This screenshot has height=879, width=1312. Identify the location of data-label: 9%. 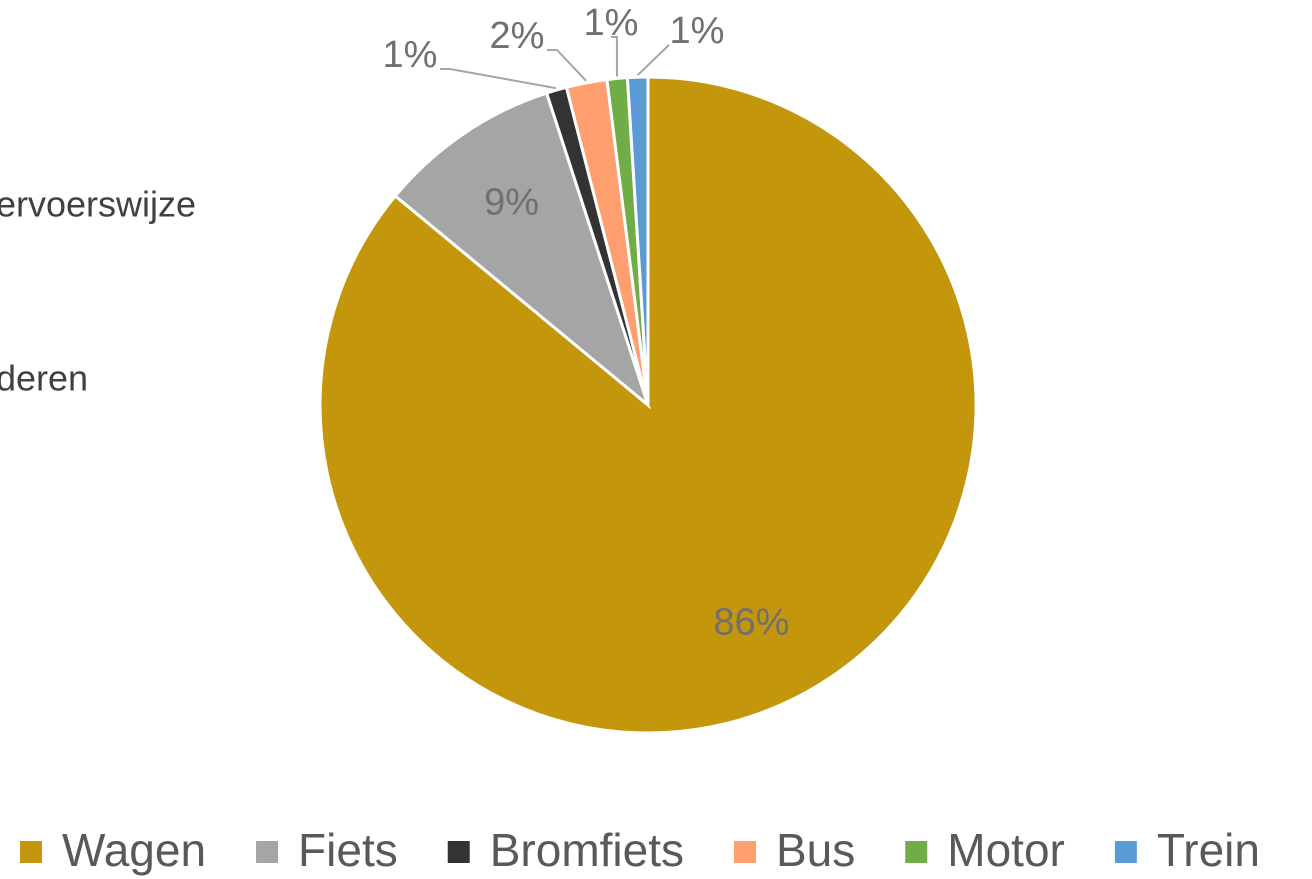
(511, 202).